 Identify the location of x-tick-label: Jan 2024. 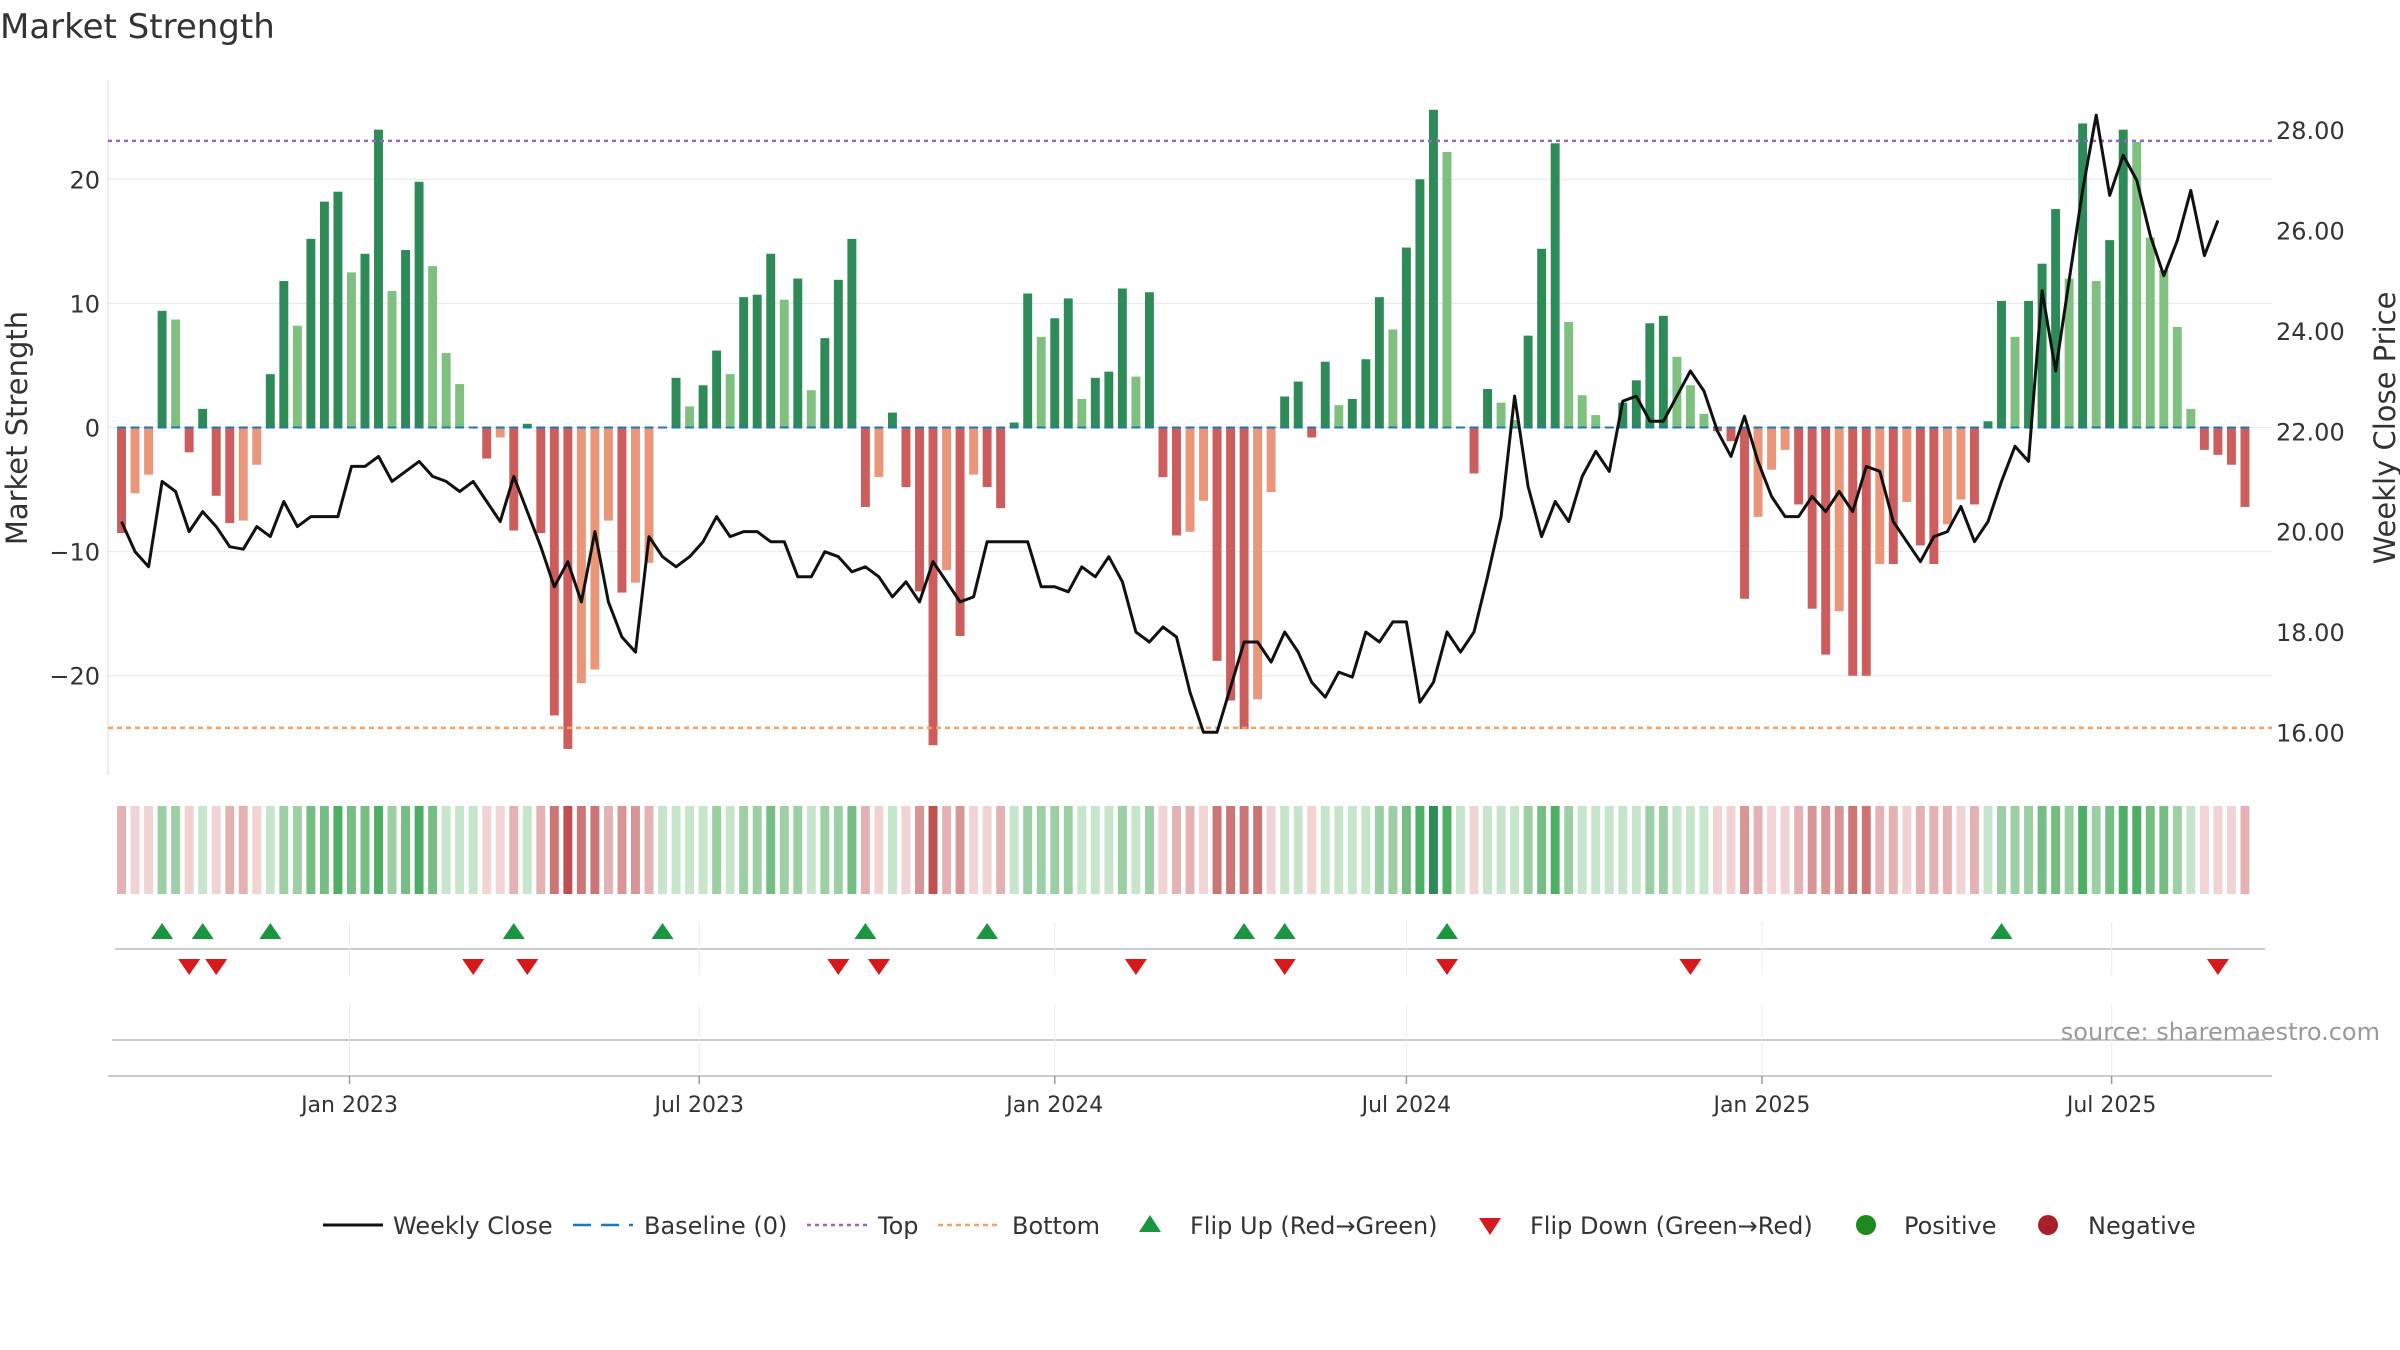
(1053, 1105).